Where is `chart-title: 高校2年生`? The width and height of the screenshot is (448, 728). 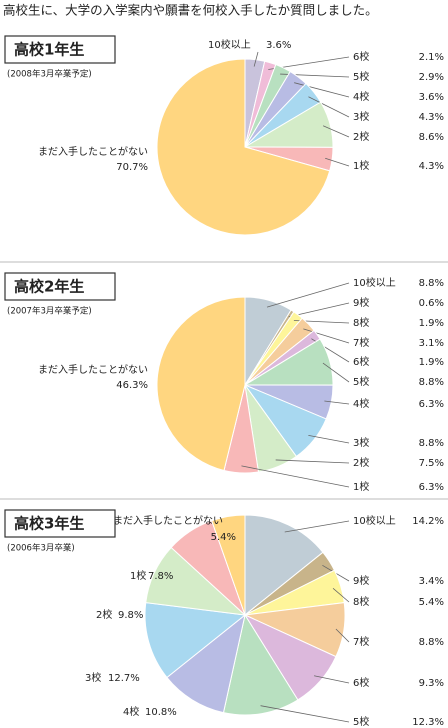
chart-title: 高校2年生 is located at coordinates (49, 287).